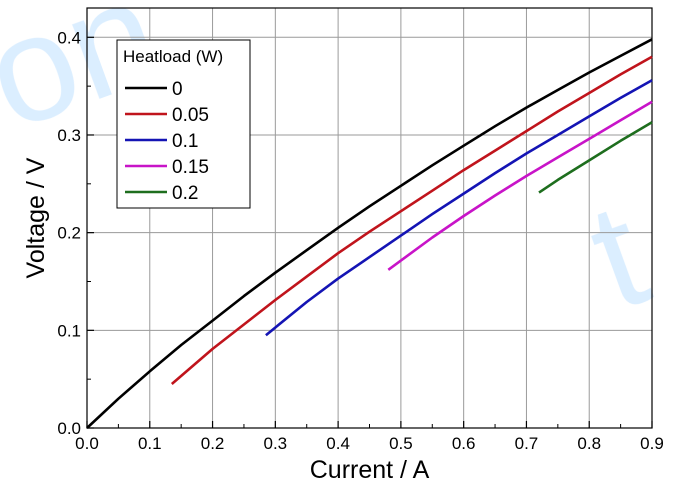 The width and height of the screenshot is (682, 488). What do you see at coordinates (527, 443) in the screenshot?
I see `x-tick-label: 0.7` at bounding box center [527, 443].